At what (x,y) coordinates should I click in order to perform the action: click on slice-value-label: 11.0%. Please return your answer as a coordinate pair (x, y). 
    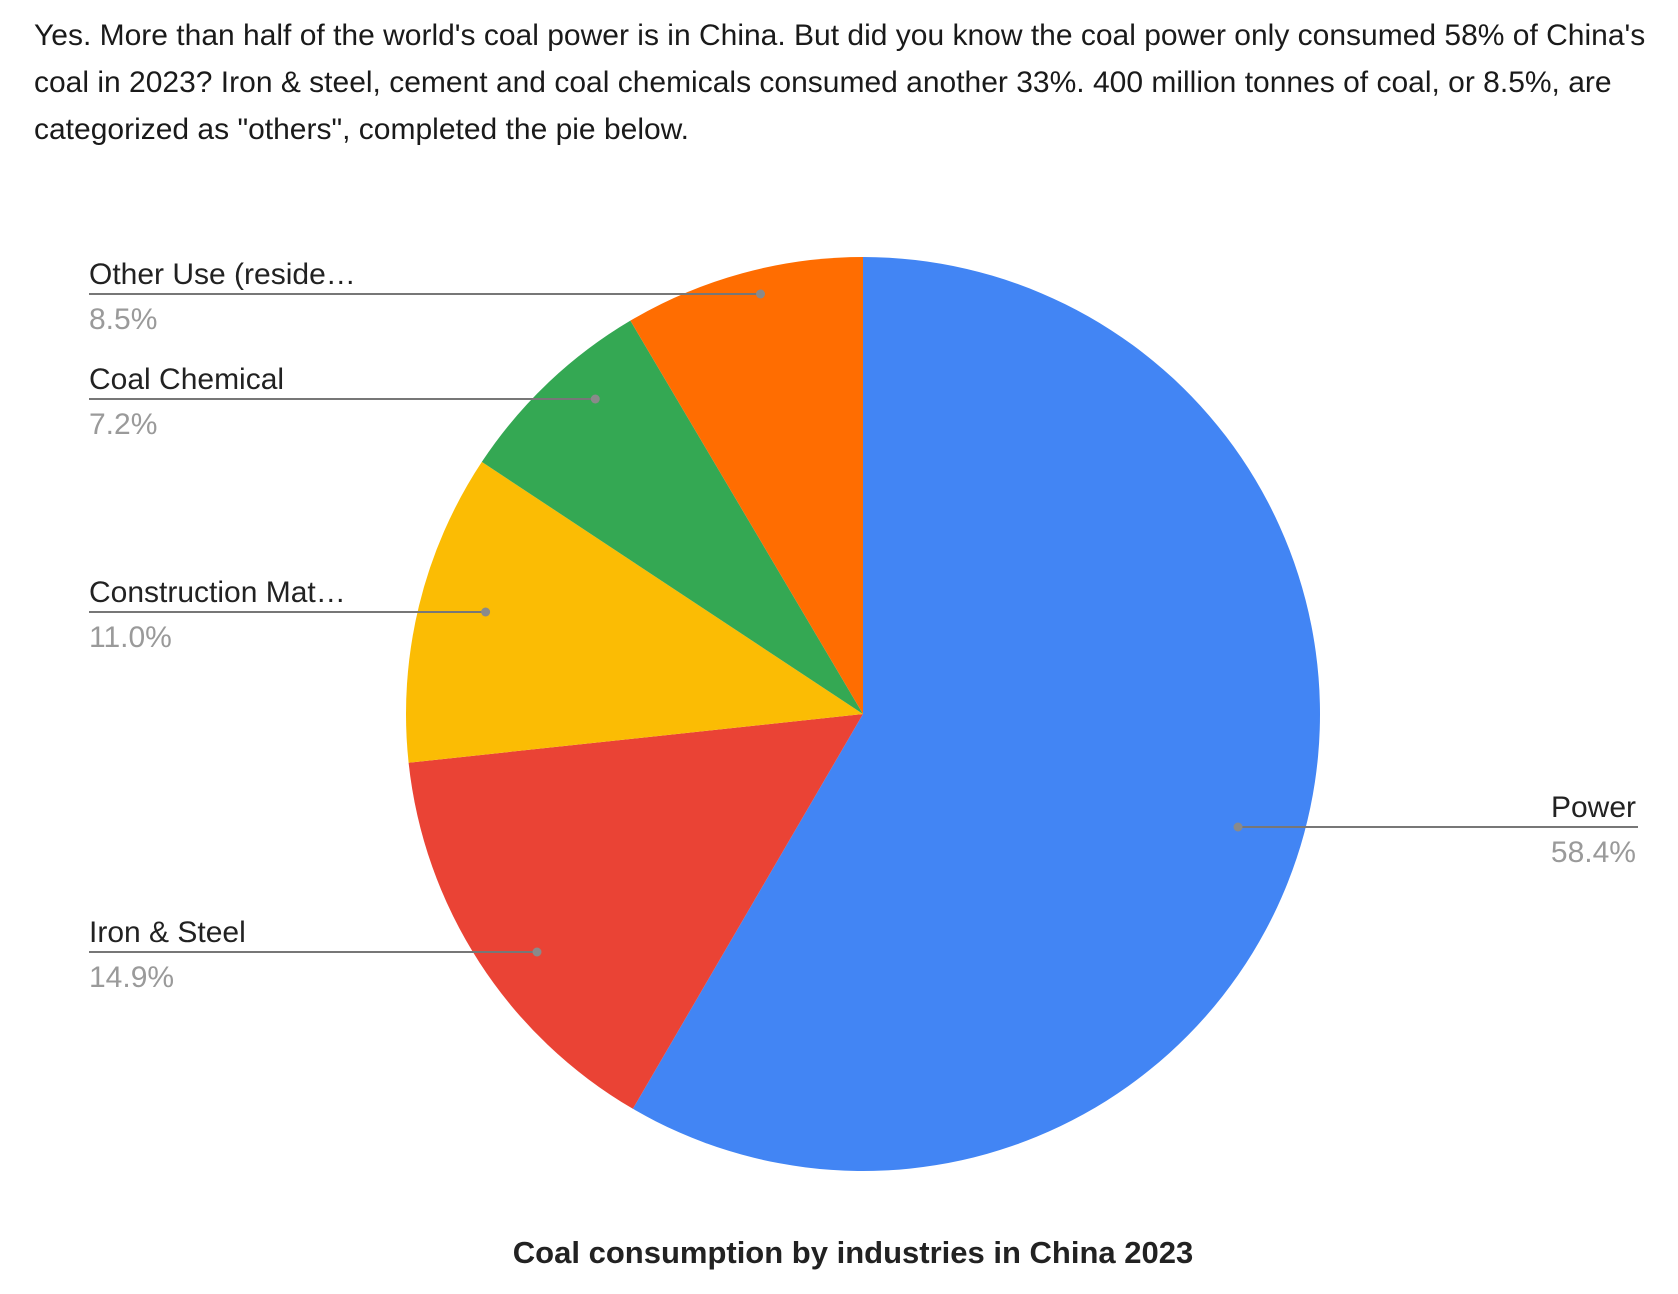
    Looking at the image, I should click on (130, 637).